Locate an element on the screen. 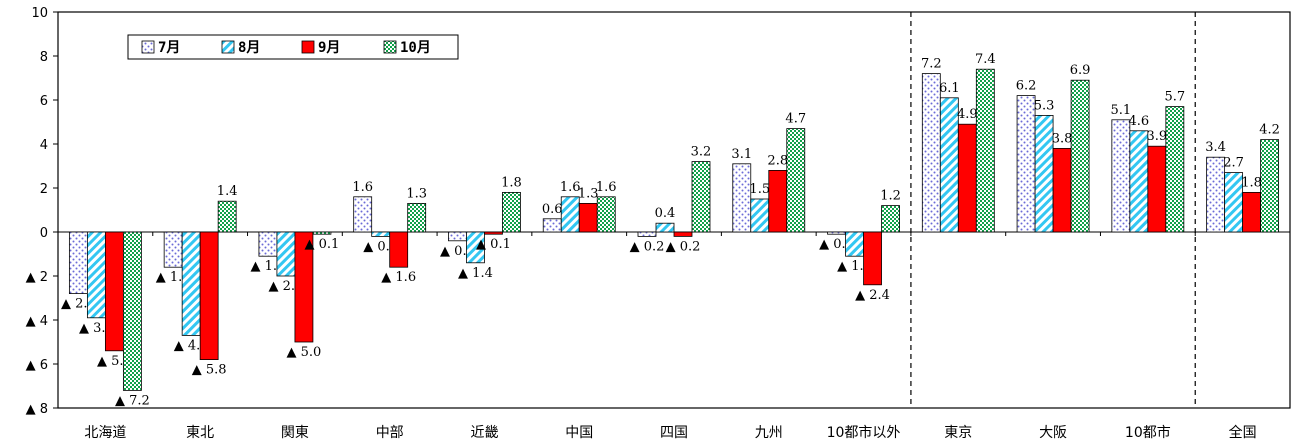 The height and width of the screenshot is (441, 1306). data-label: ▲ 2.4 is located at coordinates (872, 295).